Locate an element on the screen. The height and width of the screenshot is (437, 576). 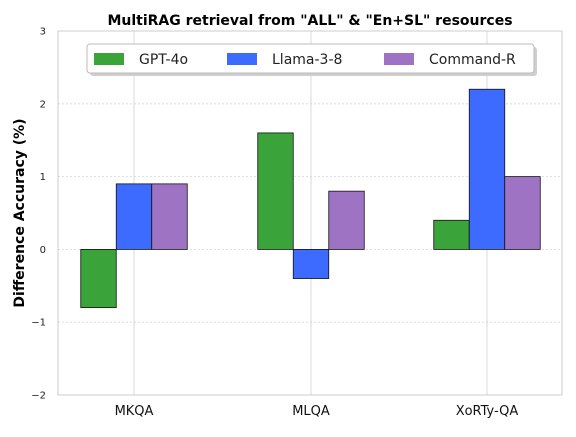
legend-label-command-r: Command-R is located at coordinates (472, 60).